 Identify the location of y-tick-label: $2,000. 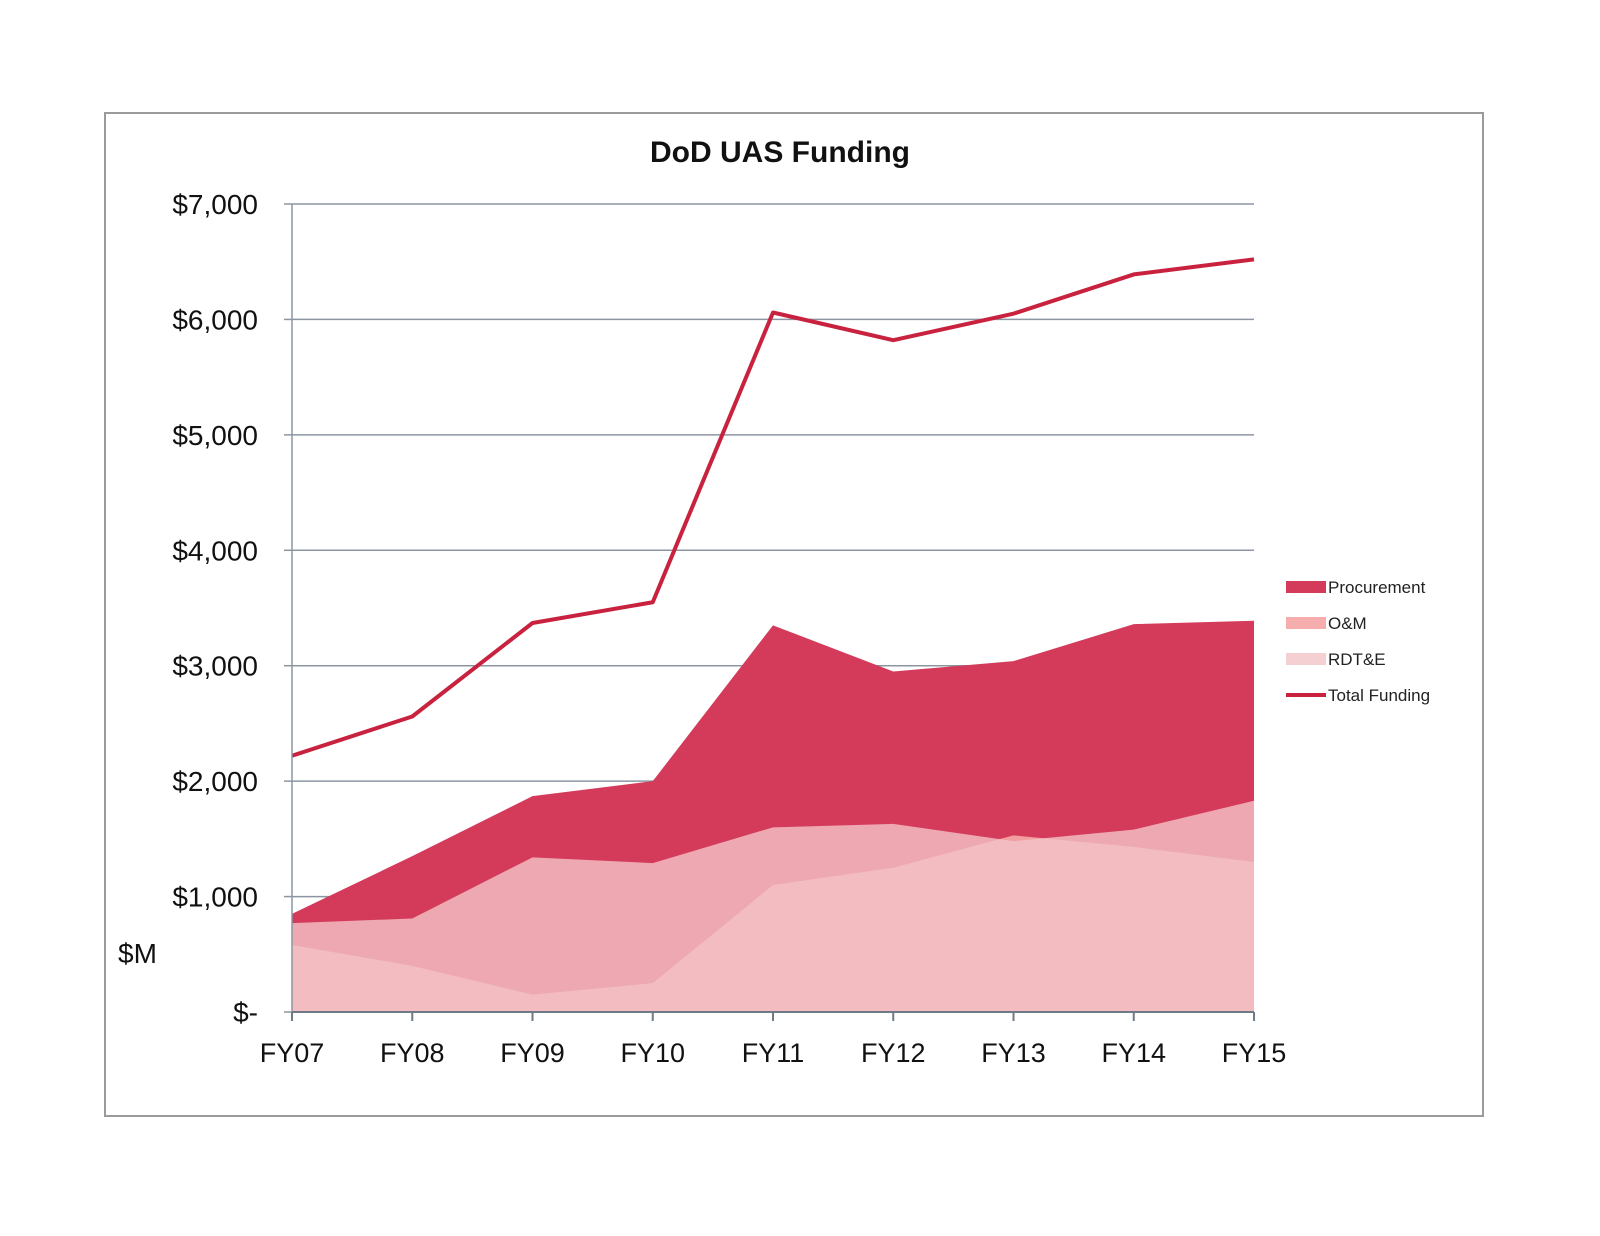
(215, 781).